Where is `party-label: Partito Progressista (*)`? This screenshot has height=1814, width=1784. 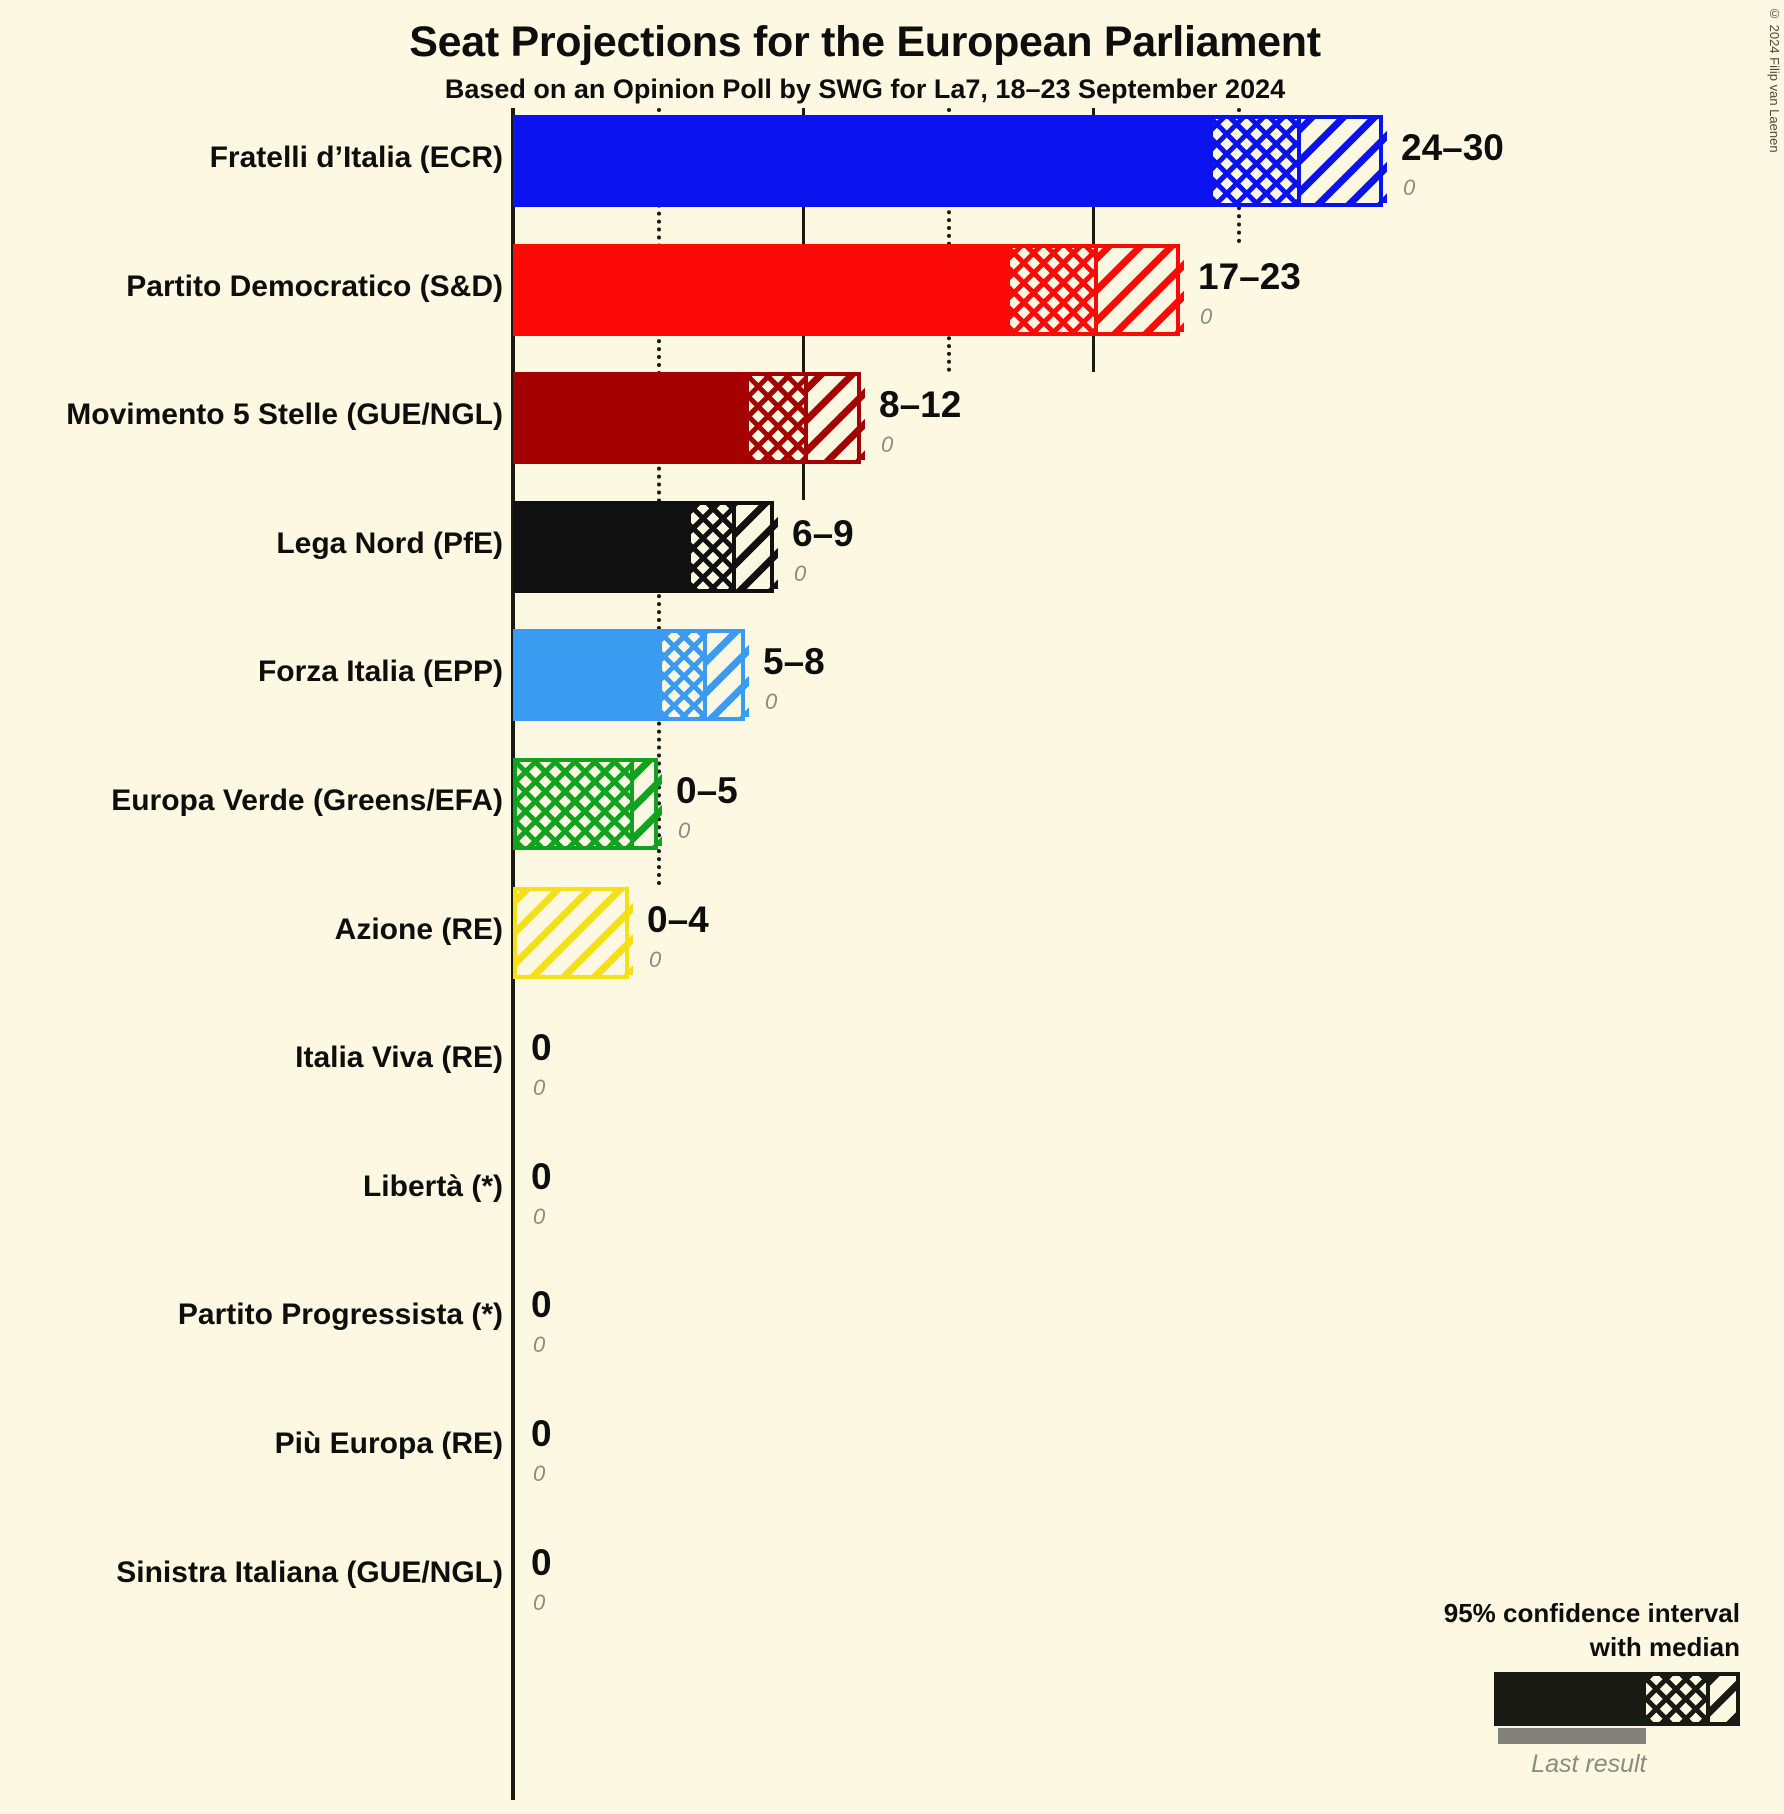 party-label: Partito Progressista (*) is located at coordinates (340, 1315).